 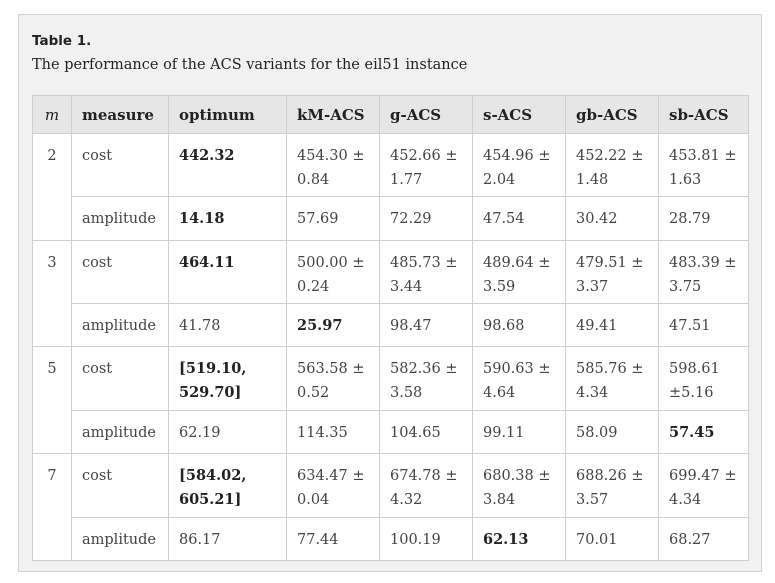 What do you see at coordinates (426, 431) in the screenshot?
I see `g-acs-cell: 104.65` at bounding box center [426, 431].